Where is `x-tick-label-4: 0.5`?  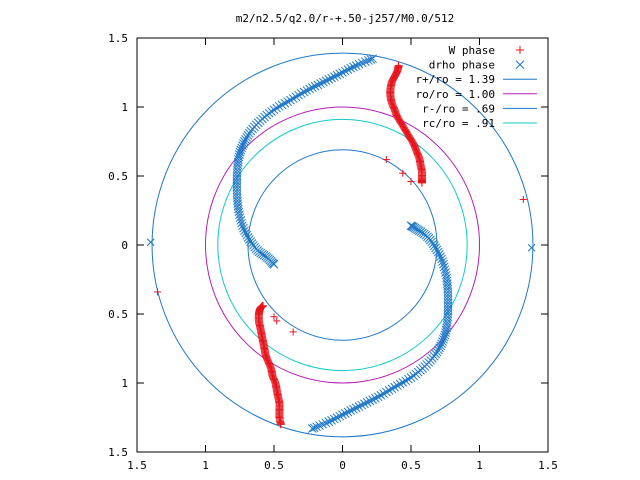
x-tick-label-4: 0.5 is located at coordinates (411, 465).